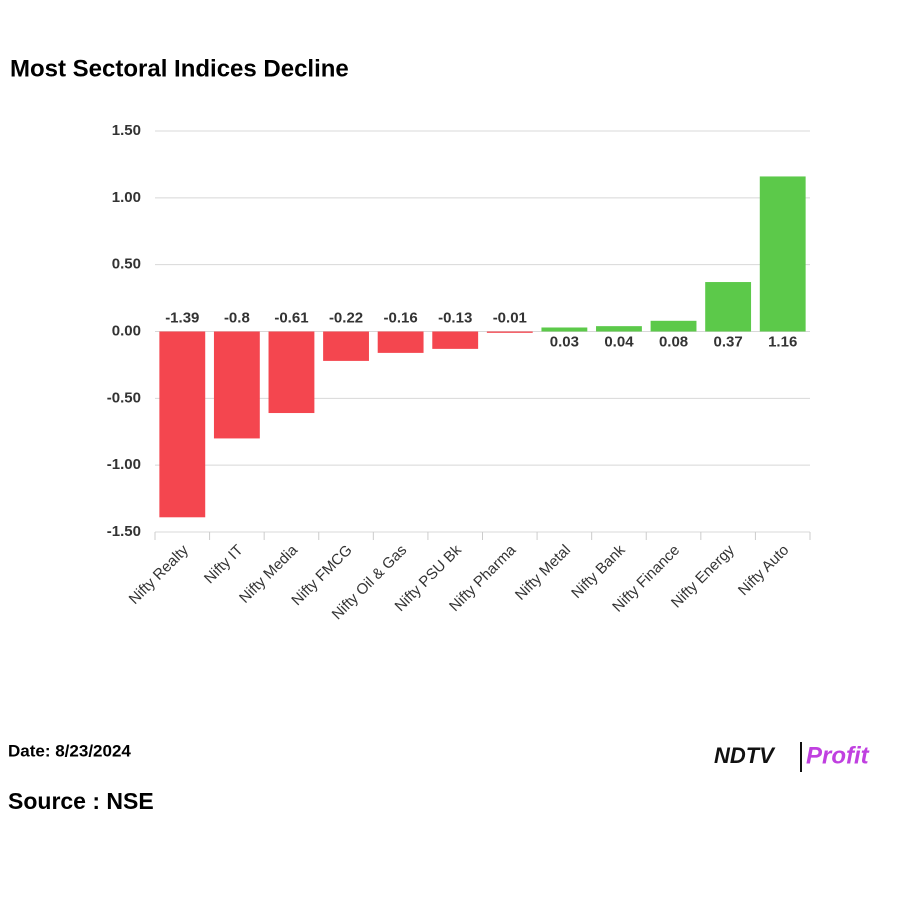 Image resolution: width=900 pixels, height=900 pixels. Describe the element at coordinates (763, 570) in the screenshot. I see `x-tick-label: Nifty Auto` at that location.